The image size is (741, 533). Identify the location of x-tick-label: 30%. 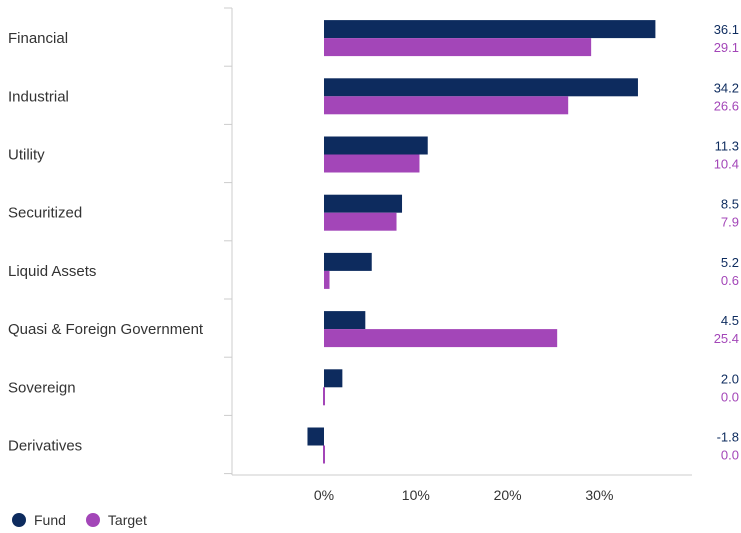
(599, 495).